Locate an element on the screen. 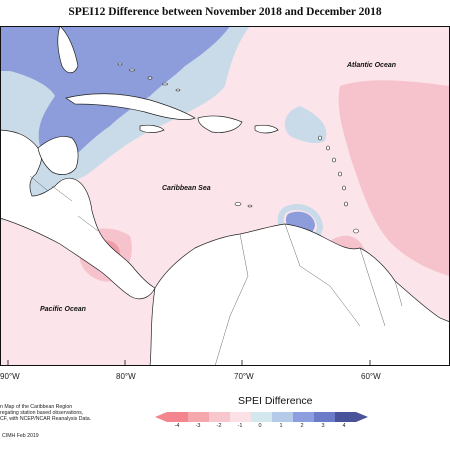 The width and height of the screenshot is (450, 450). legend-arrow-right is located at coordinates (362, 417).